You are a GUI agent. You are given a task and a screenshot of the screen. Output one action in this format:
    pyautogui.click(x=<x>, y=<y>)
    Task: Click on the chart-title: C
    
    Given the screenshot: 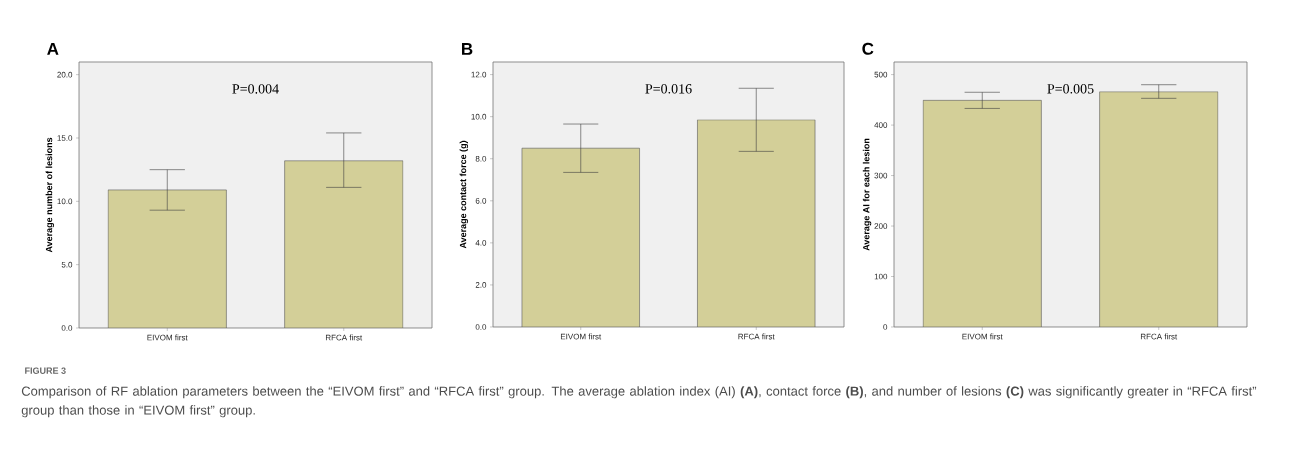 What is the action you would take?
    pyautogui.click(x=868, y=48)
    